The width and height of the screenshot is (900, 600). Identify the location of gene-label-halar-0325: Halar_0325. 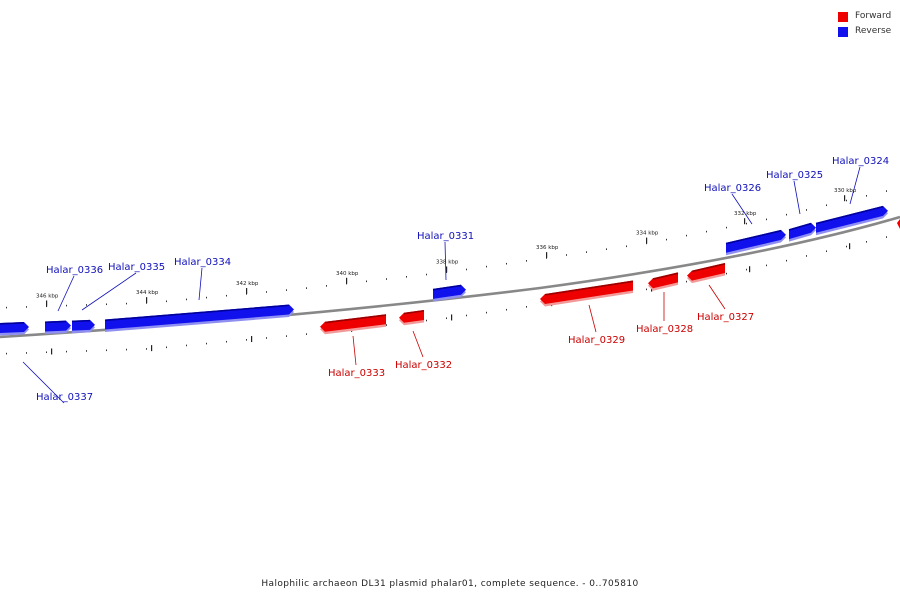
(794, 175).